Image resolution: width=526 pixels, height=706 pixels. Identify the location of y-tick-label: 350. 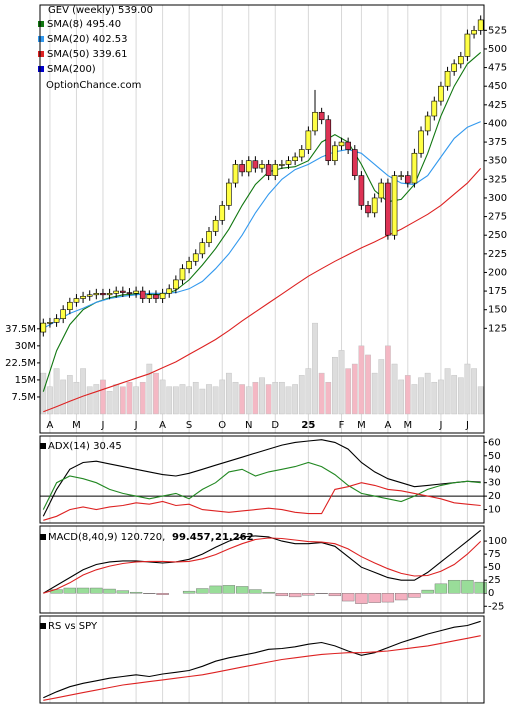
(497, 161).